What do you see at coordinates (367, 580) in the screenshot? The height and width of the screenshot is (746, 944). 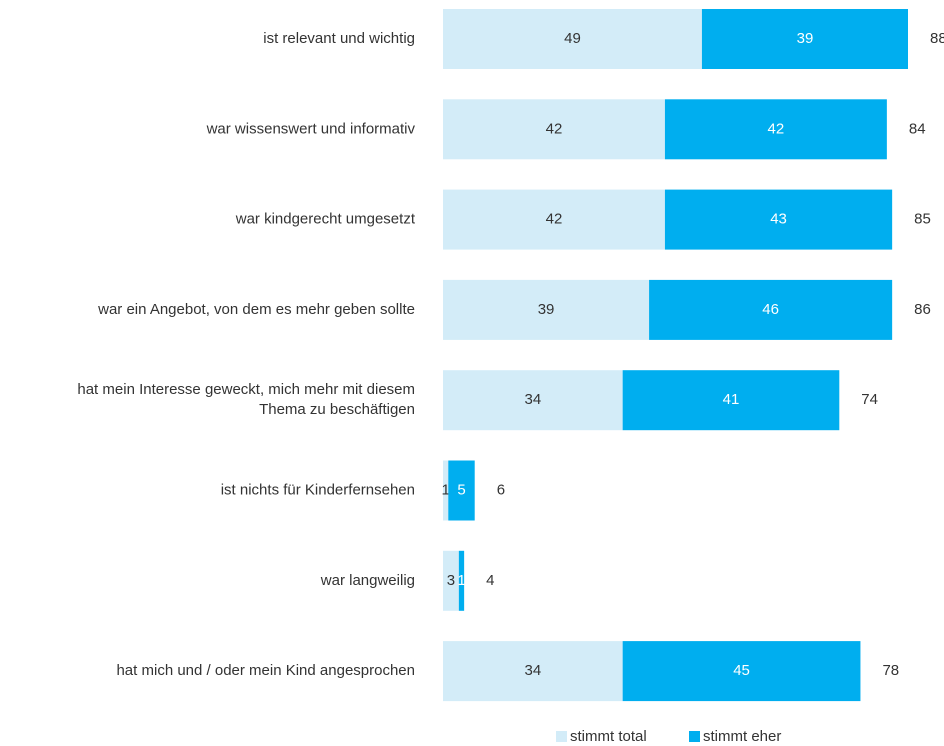 I see `category-label: war langweilig` at bounding box center [367, 580].